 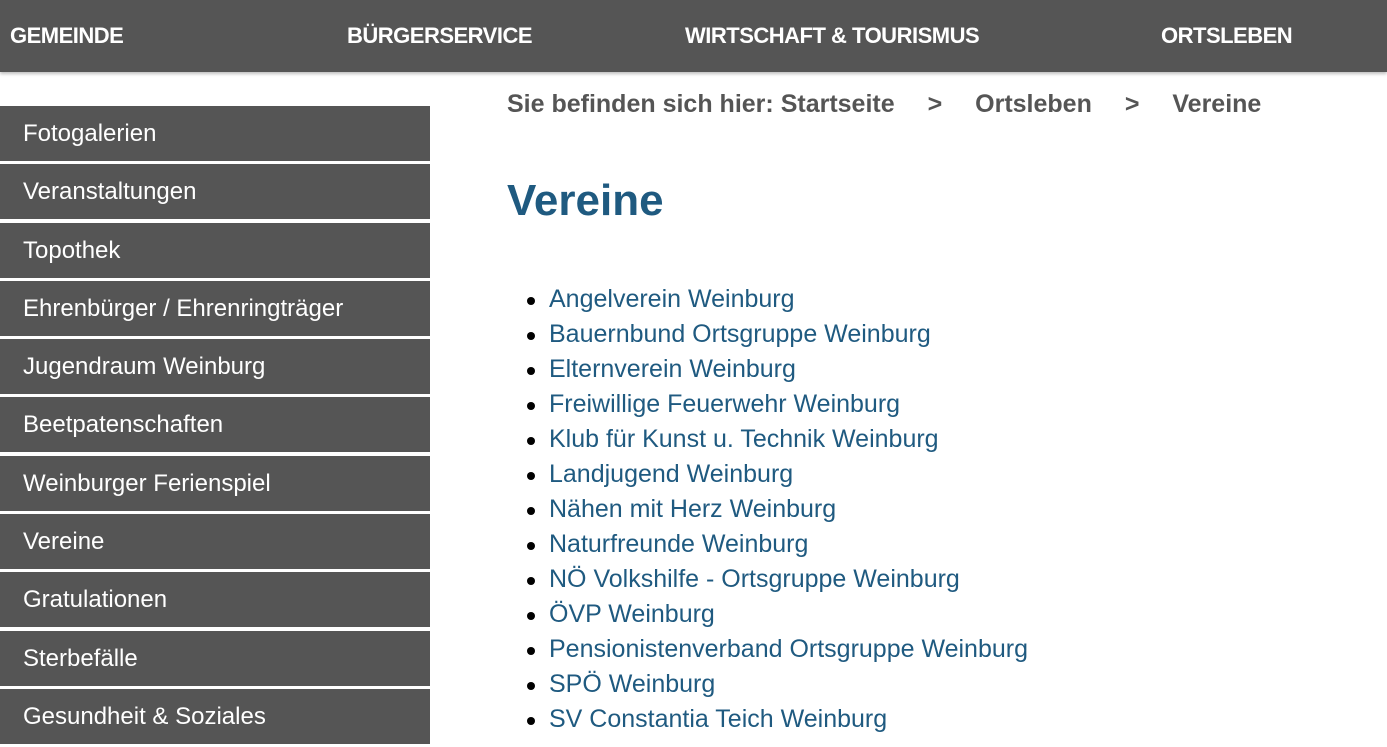 I want to click on list-item: Bauernbund Ortsgruppe Weinburg, so click(x=777, y=334).